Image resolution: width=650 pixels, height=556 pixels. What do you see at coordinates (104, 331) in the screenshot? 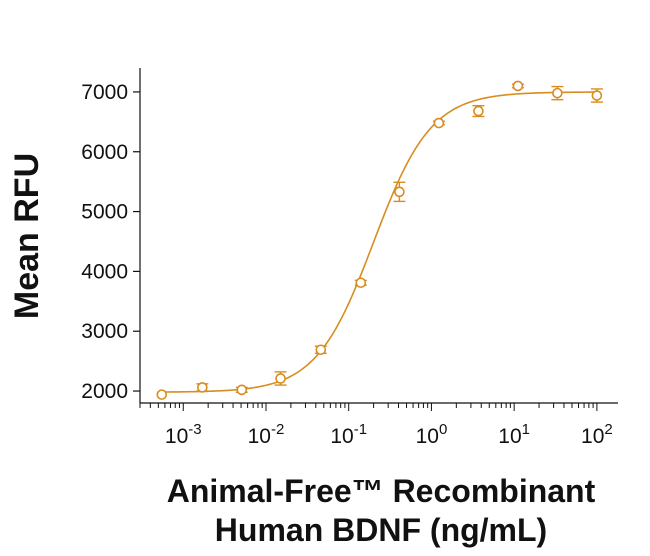
I see `y-tick-label: 3000` at bounding box center [104, 331].